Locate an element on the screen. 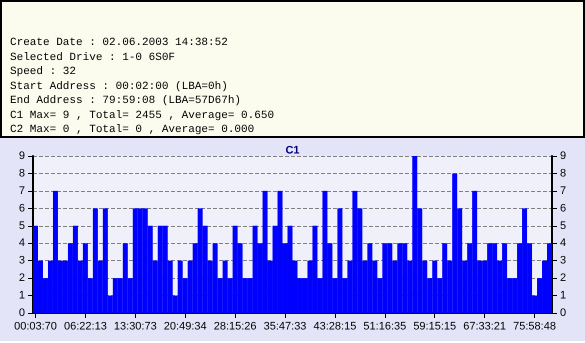 This screenshot has height=343, width=585. x-tick-label: 43:28:15 is located at coordinates (335, 326).